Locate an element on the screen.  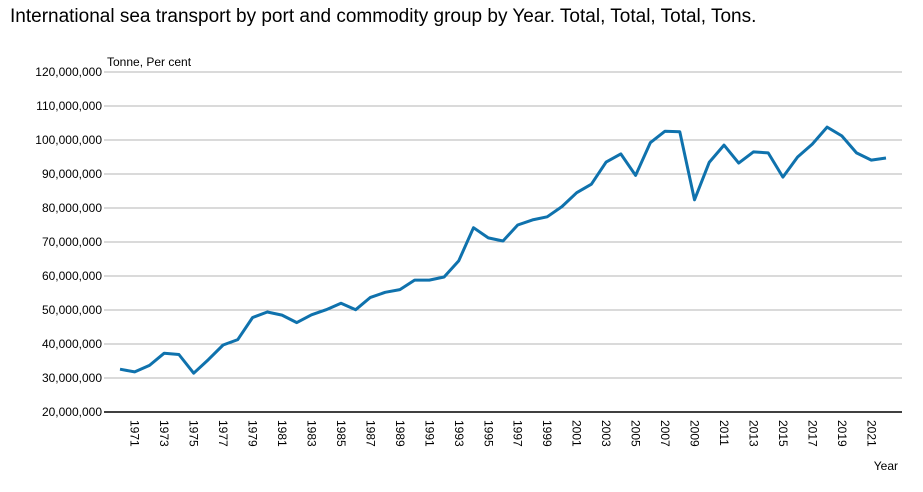
data-point: 2021: 94,100,000 is located at coordinates (871, 160).